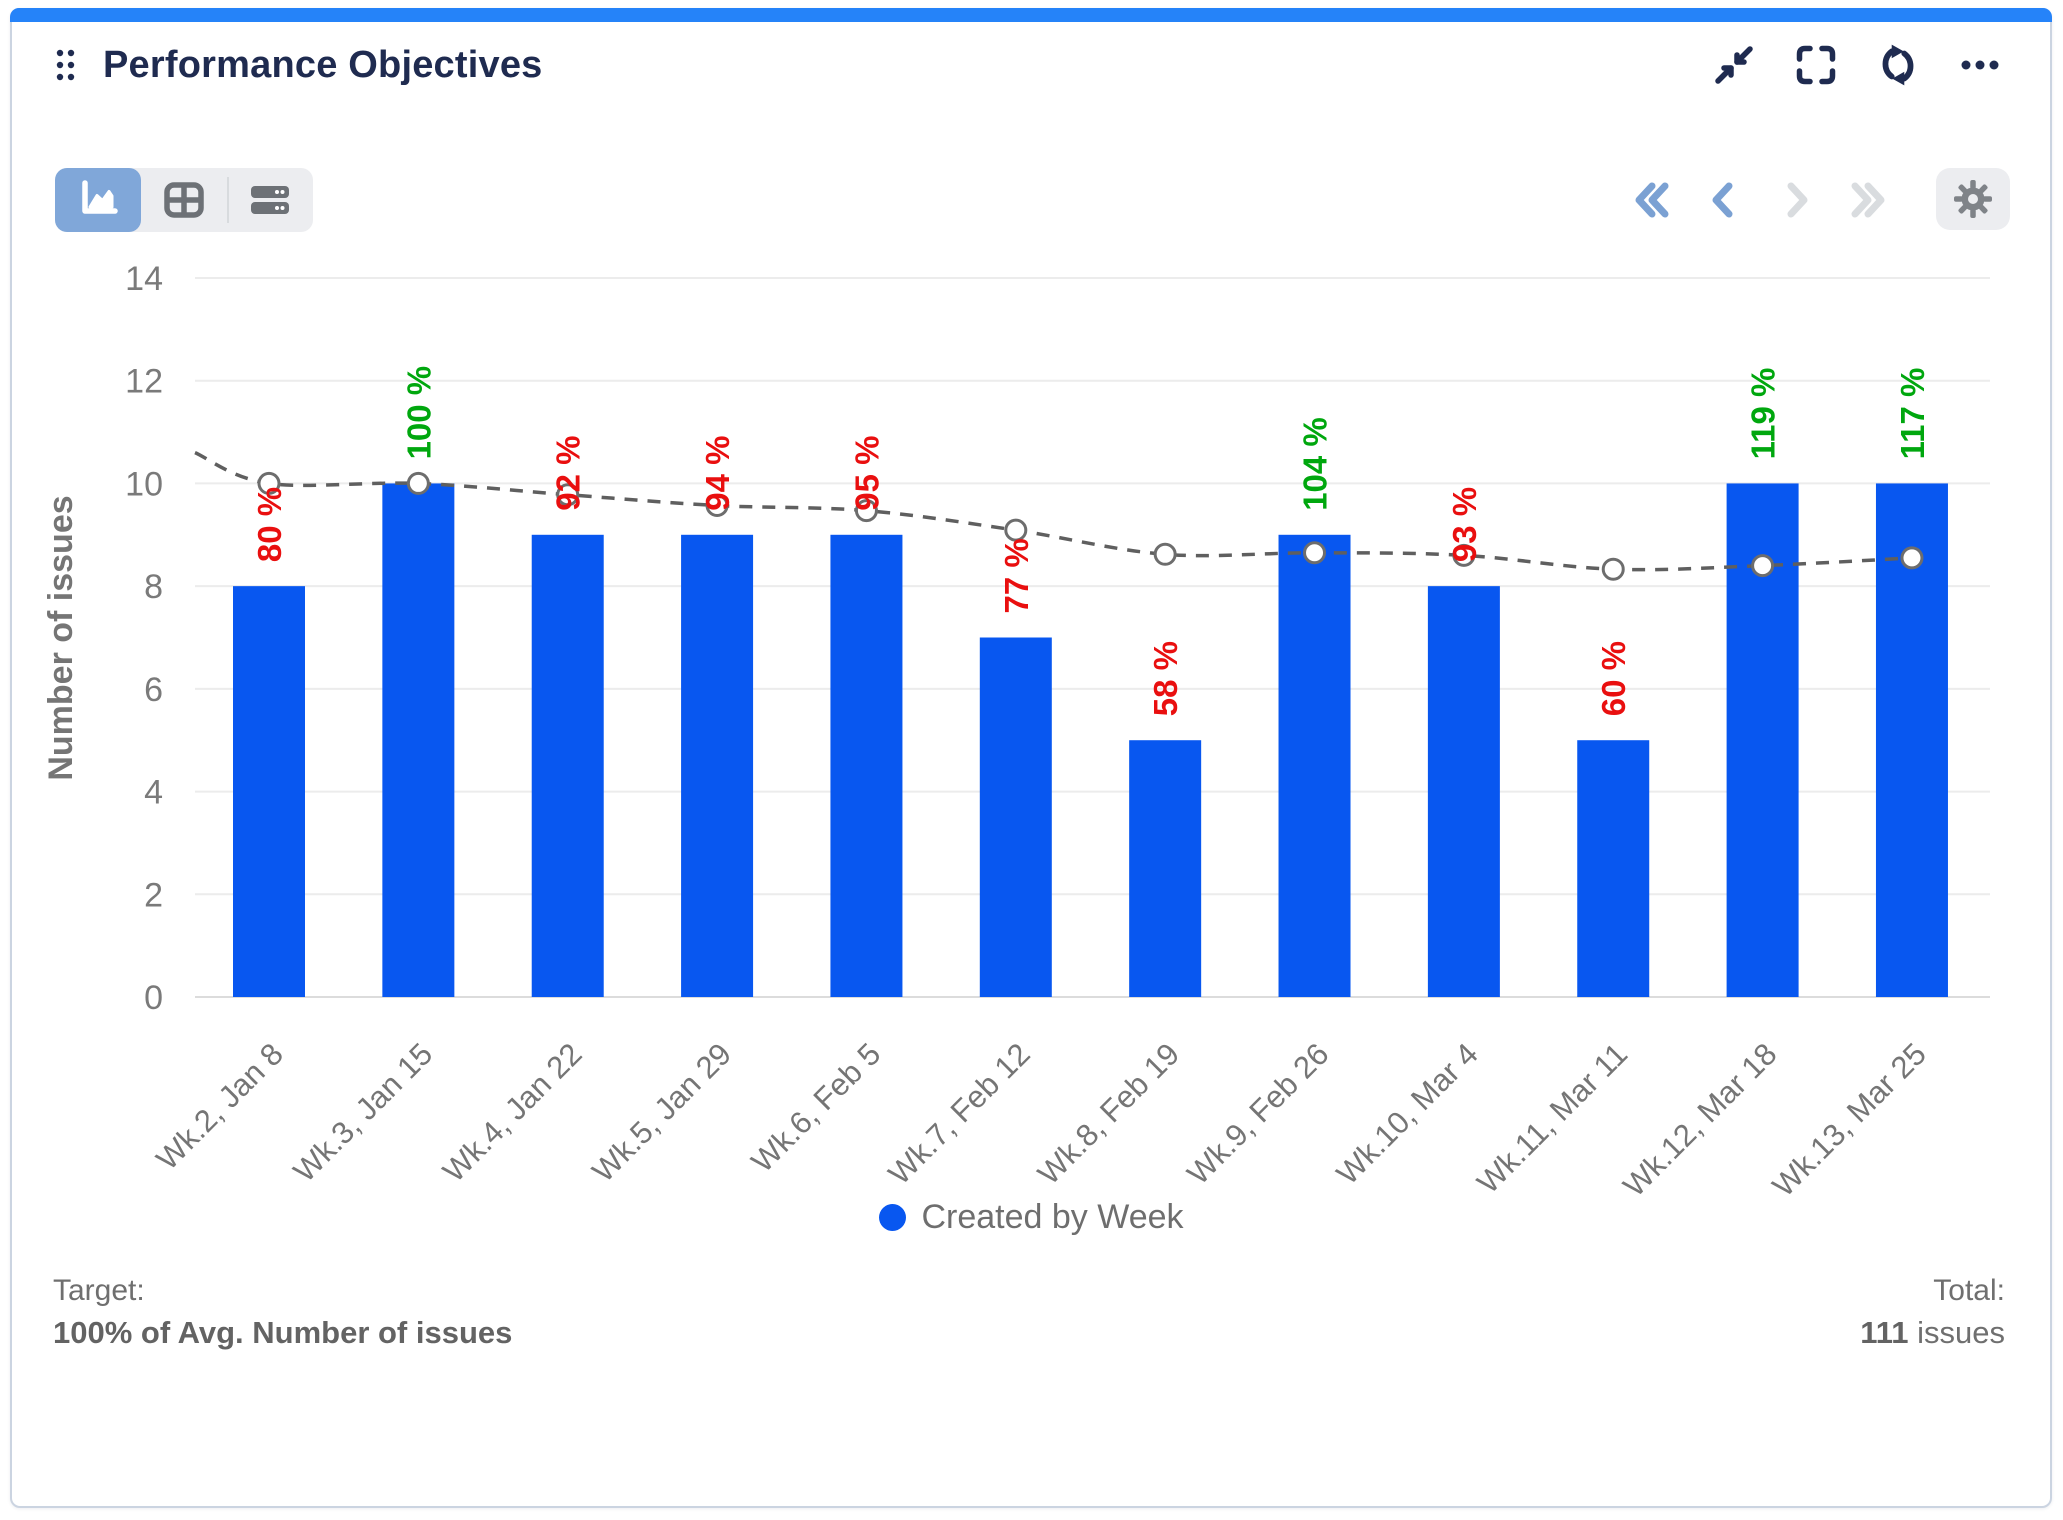 Image resolution: width=2063 pixels, height=1520 pixels. Describe the element at coordinates (1029, 65) in the screenshot. I see `gadget-header: Performance Objectives` at that location.